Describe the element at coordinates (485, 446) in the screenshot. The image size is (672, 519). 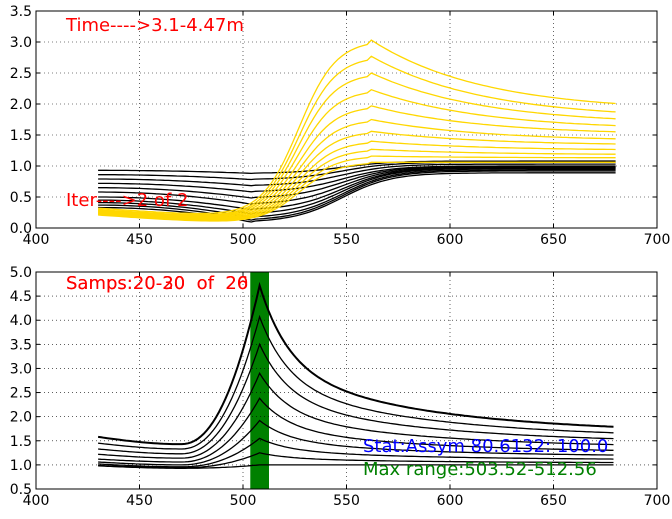
I see `annotation-stat: Stat:Assym 80.6132: 100.0` at that location.